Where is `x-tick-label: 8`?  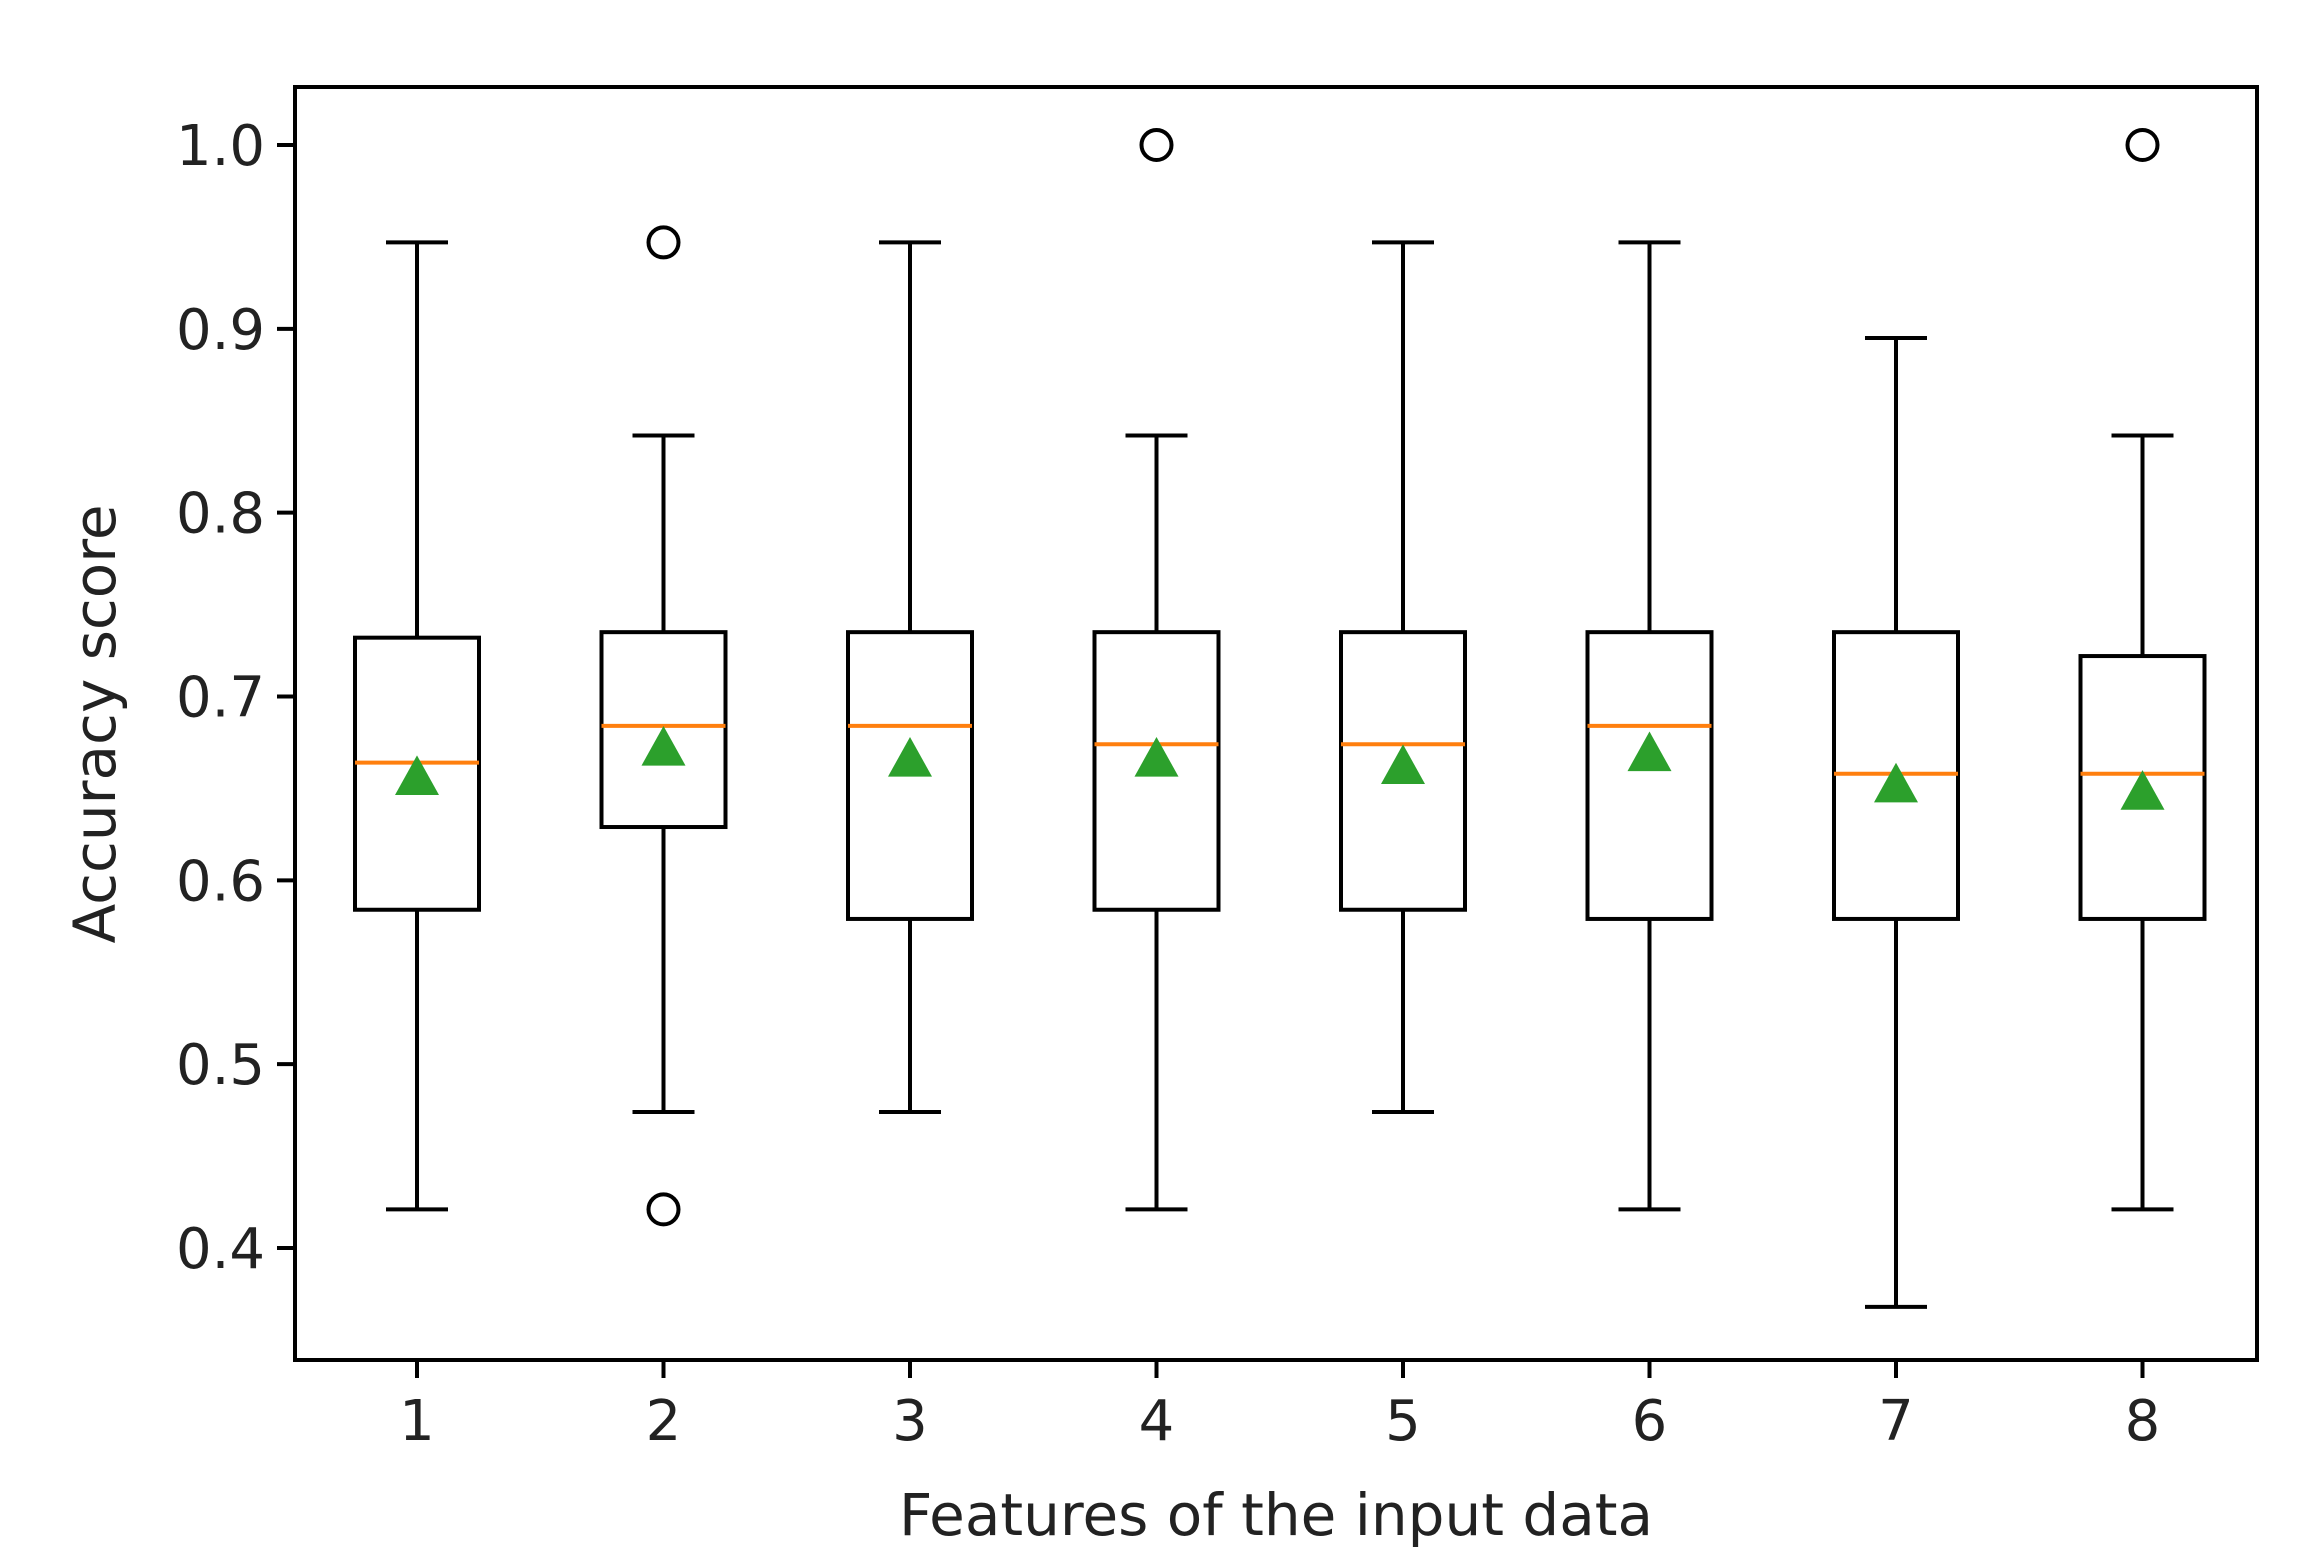 x-tick-label: 8 is located at coordinates (2143, 1421).